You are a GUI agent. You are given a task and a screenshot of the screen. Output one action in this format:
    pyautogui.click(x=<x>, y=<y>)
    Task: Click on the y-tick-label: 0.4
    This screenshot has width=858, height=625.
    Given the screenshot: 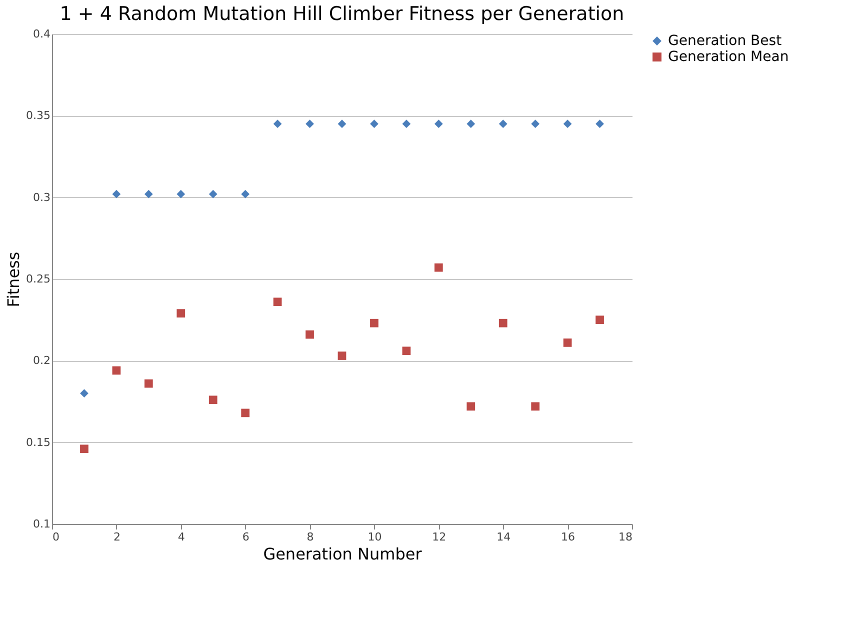 What is the action you would take?
    pyautogui.click(x=41, y=34)
    